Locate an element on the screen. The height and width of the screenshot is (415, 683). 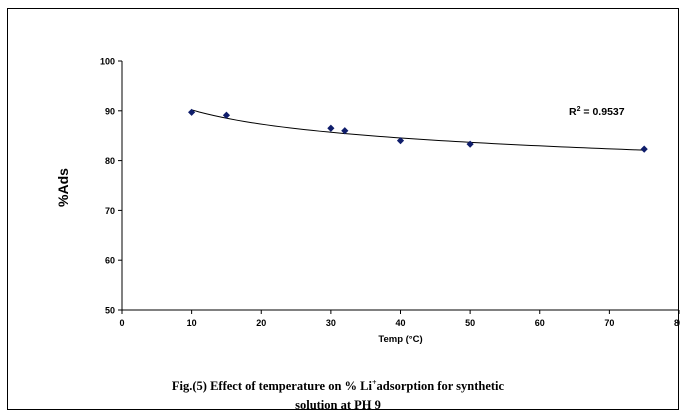
chart-marks is located at coordinates (418, 130).